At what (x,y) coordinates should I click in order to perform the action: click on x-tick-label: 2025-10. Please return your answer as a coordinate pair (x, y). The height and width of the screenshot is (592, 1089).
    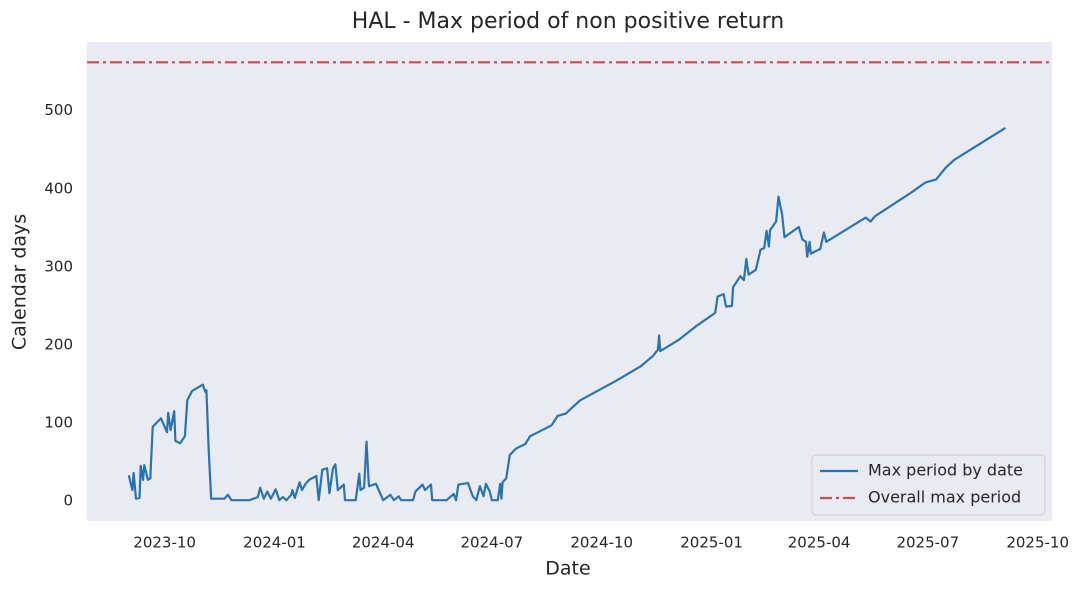
    Looking at the image, I should click on (1037, 543).